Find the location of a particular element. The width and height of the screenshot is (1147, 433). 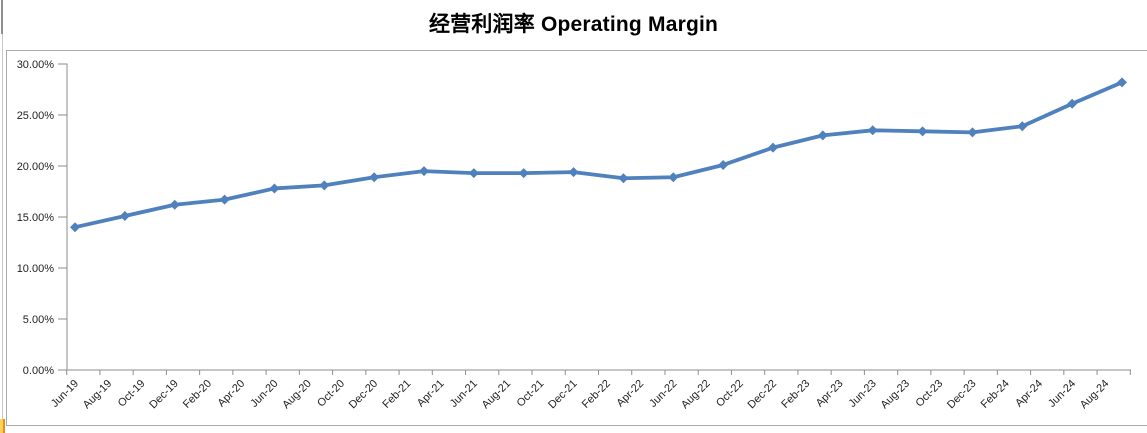

x-axis-label: Jun-21 is located at coordinates (464, 394).